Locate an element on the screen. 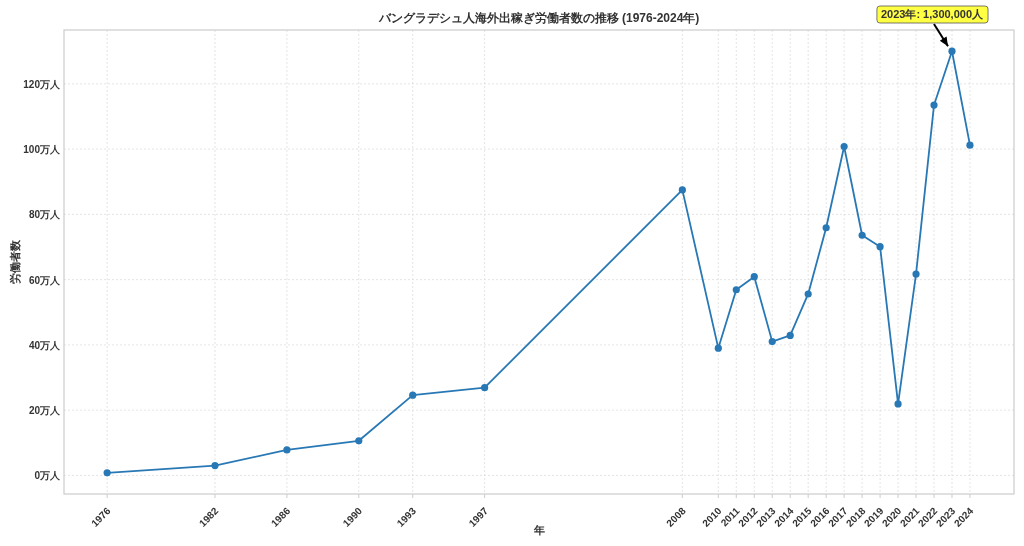 This screenshot has width=1024, height=546. chart-title: バングラデシュ人海外出稼ぎ労働者数の推移 (1976-2024年) is located at coordinates (538, 18).